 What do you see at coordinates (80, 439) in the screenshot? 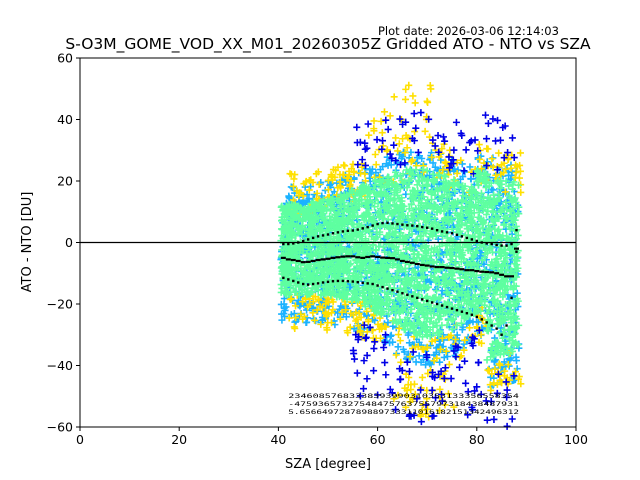
I see `x-tick-label: 0` at bounding box center [80, 439].